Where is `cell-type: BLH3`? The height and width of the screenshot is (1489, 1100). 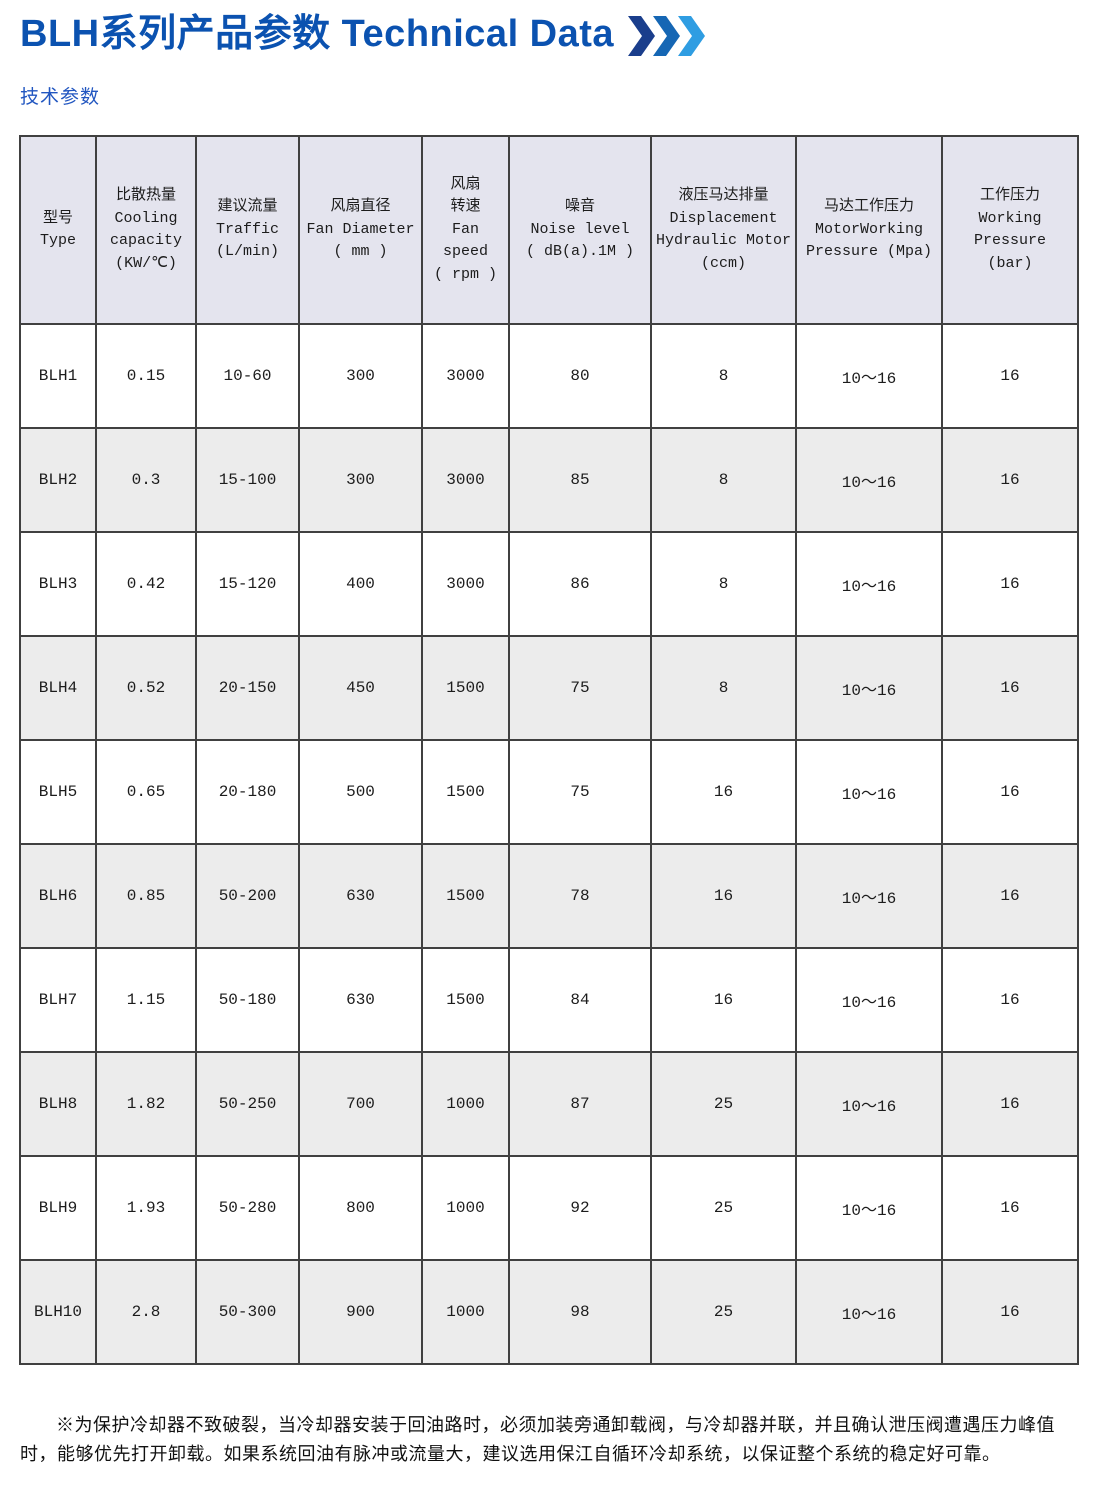 cell-type: BLH3 is located at coordinates (58, 584).